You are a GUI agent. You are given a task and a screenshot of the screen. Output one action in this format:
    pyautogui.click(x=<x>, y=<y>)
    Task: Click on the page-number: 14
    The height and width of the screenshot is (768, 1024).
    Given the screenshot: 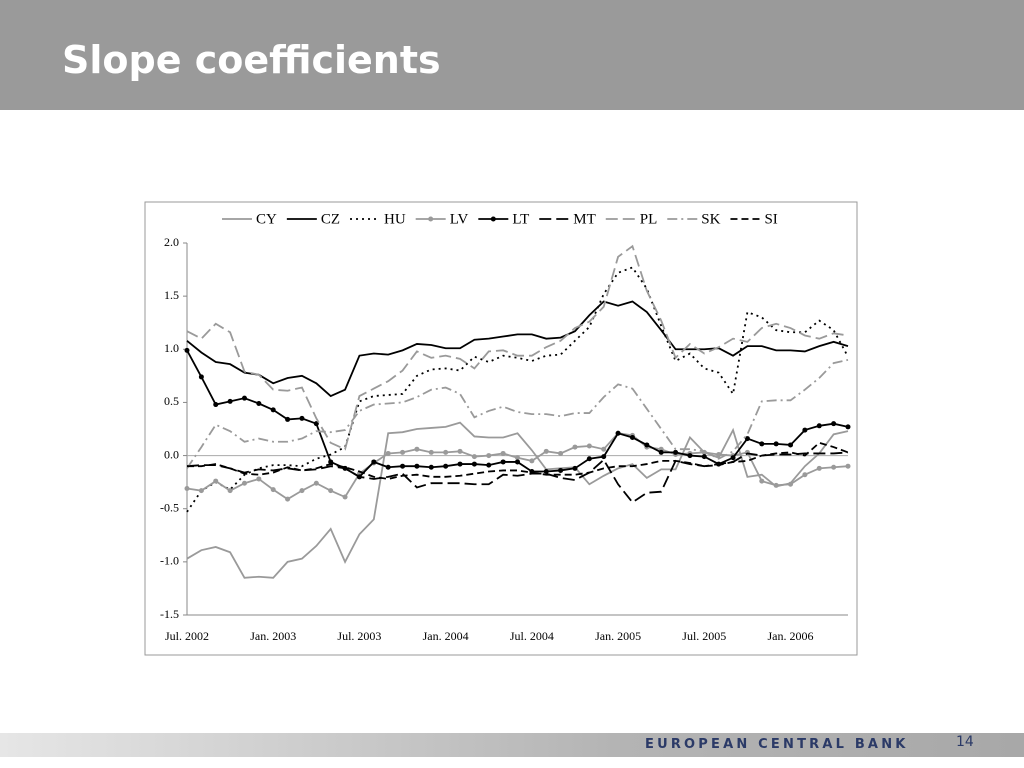 What is the action you would take?
    pyautogui.click(x=965, y=742)
    